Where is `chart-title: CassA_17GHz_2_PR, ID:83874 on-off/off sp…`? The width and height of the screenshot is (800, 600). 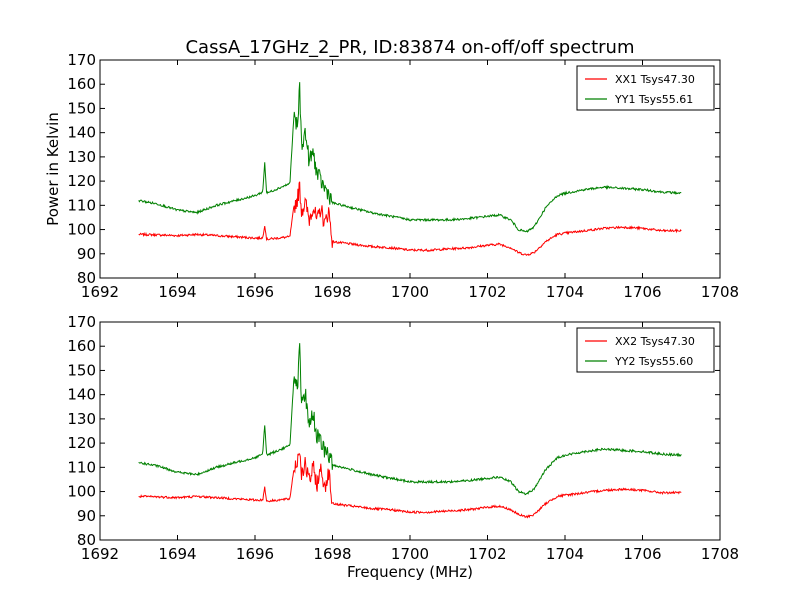 chart-title: CassA_17GHz_2_PR, ID:83874 on-off/off sp… is located at coordinates (409, 47).